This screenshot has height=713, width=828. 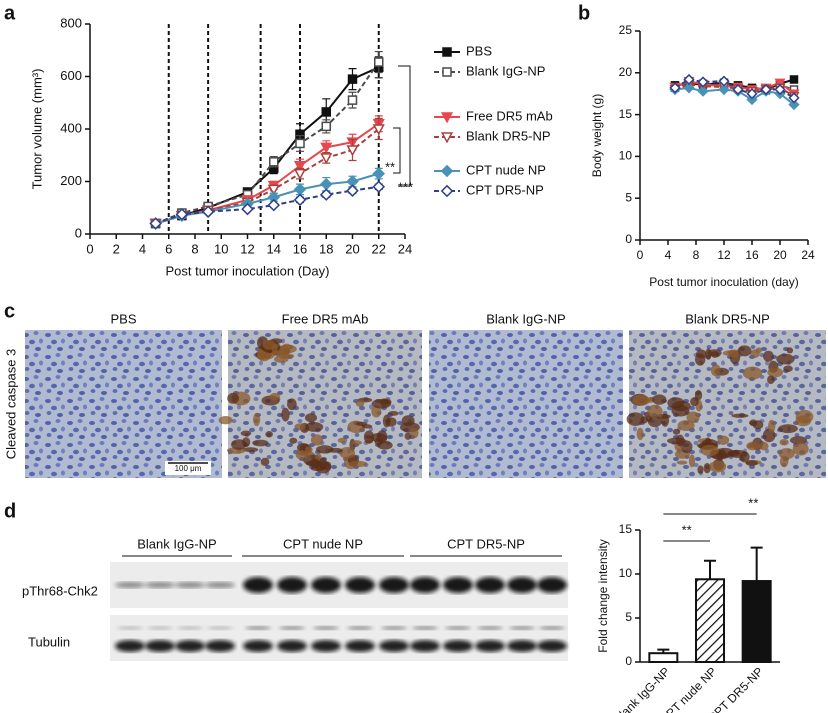 What do you see at coordinates (752, 255) in the screenshot?
I see `x-tick-label: 16` at bounding box center [752, 255].